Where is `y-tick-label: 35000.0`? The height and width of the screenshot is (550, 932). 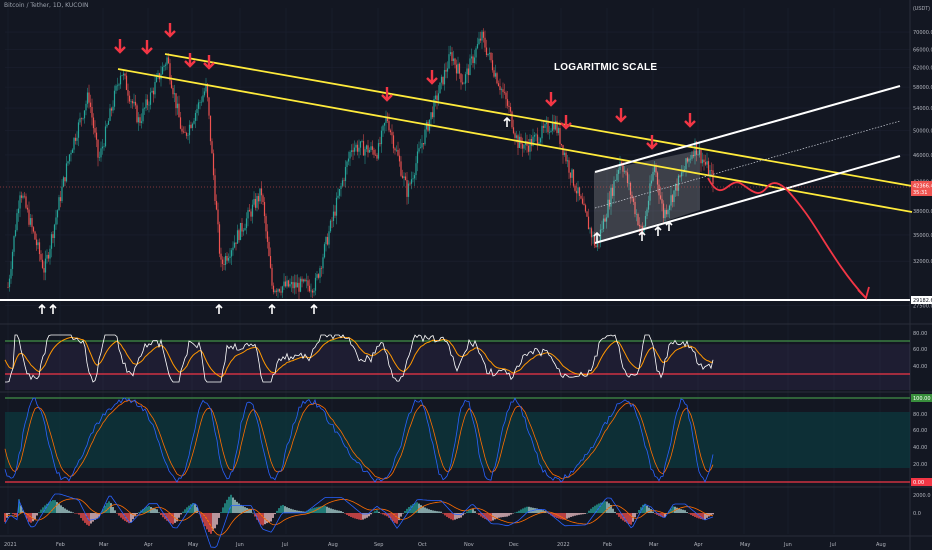
y-tick-label: 35000.0 is located at coordinates (922, 236).